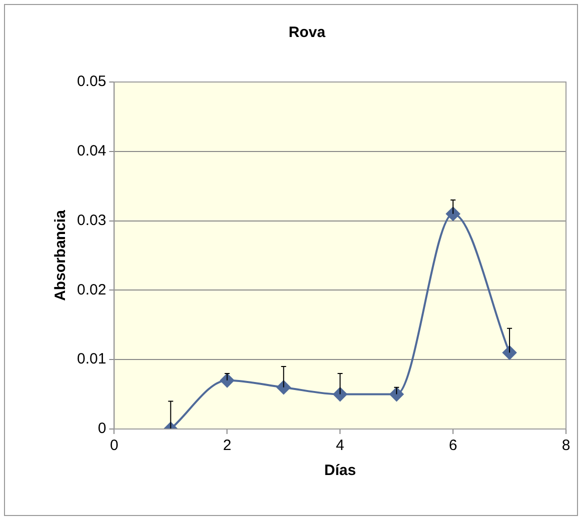 This screenshot has height=522, width=584. I want to click on x-tick-label: 4, so click(340, 445).